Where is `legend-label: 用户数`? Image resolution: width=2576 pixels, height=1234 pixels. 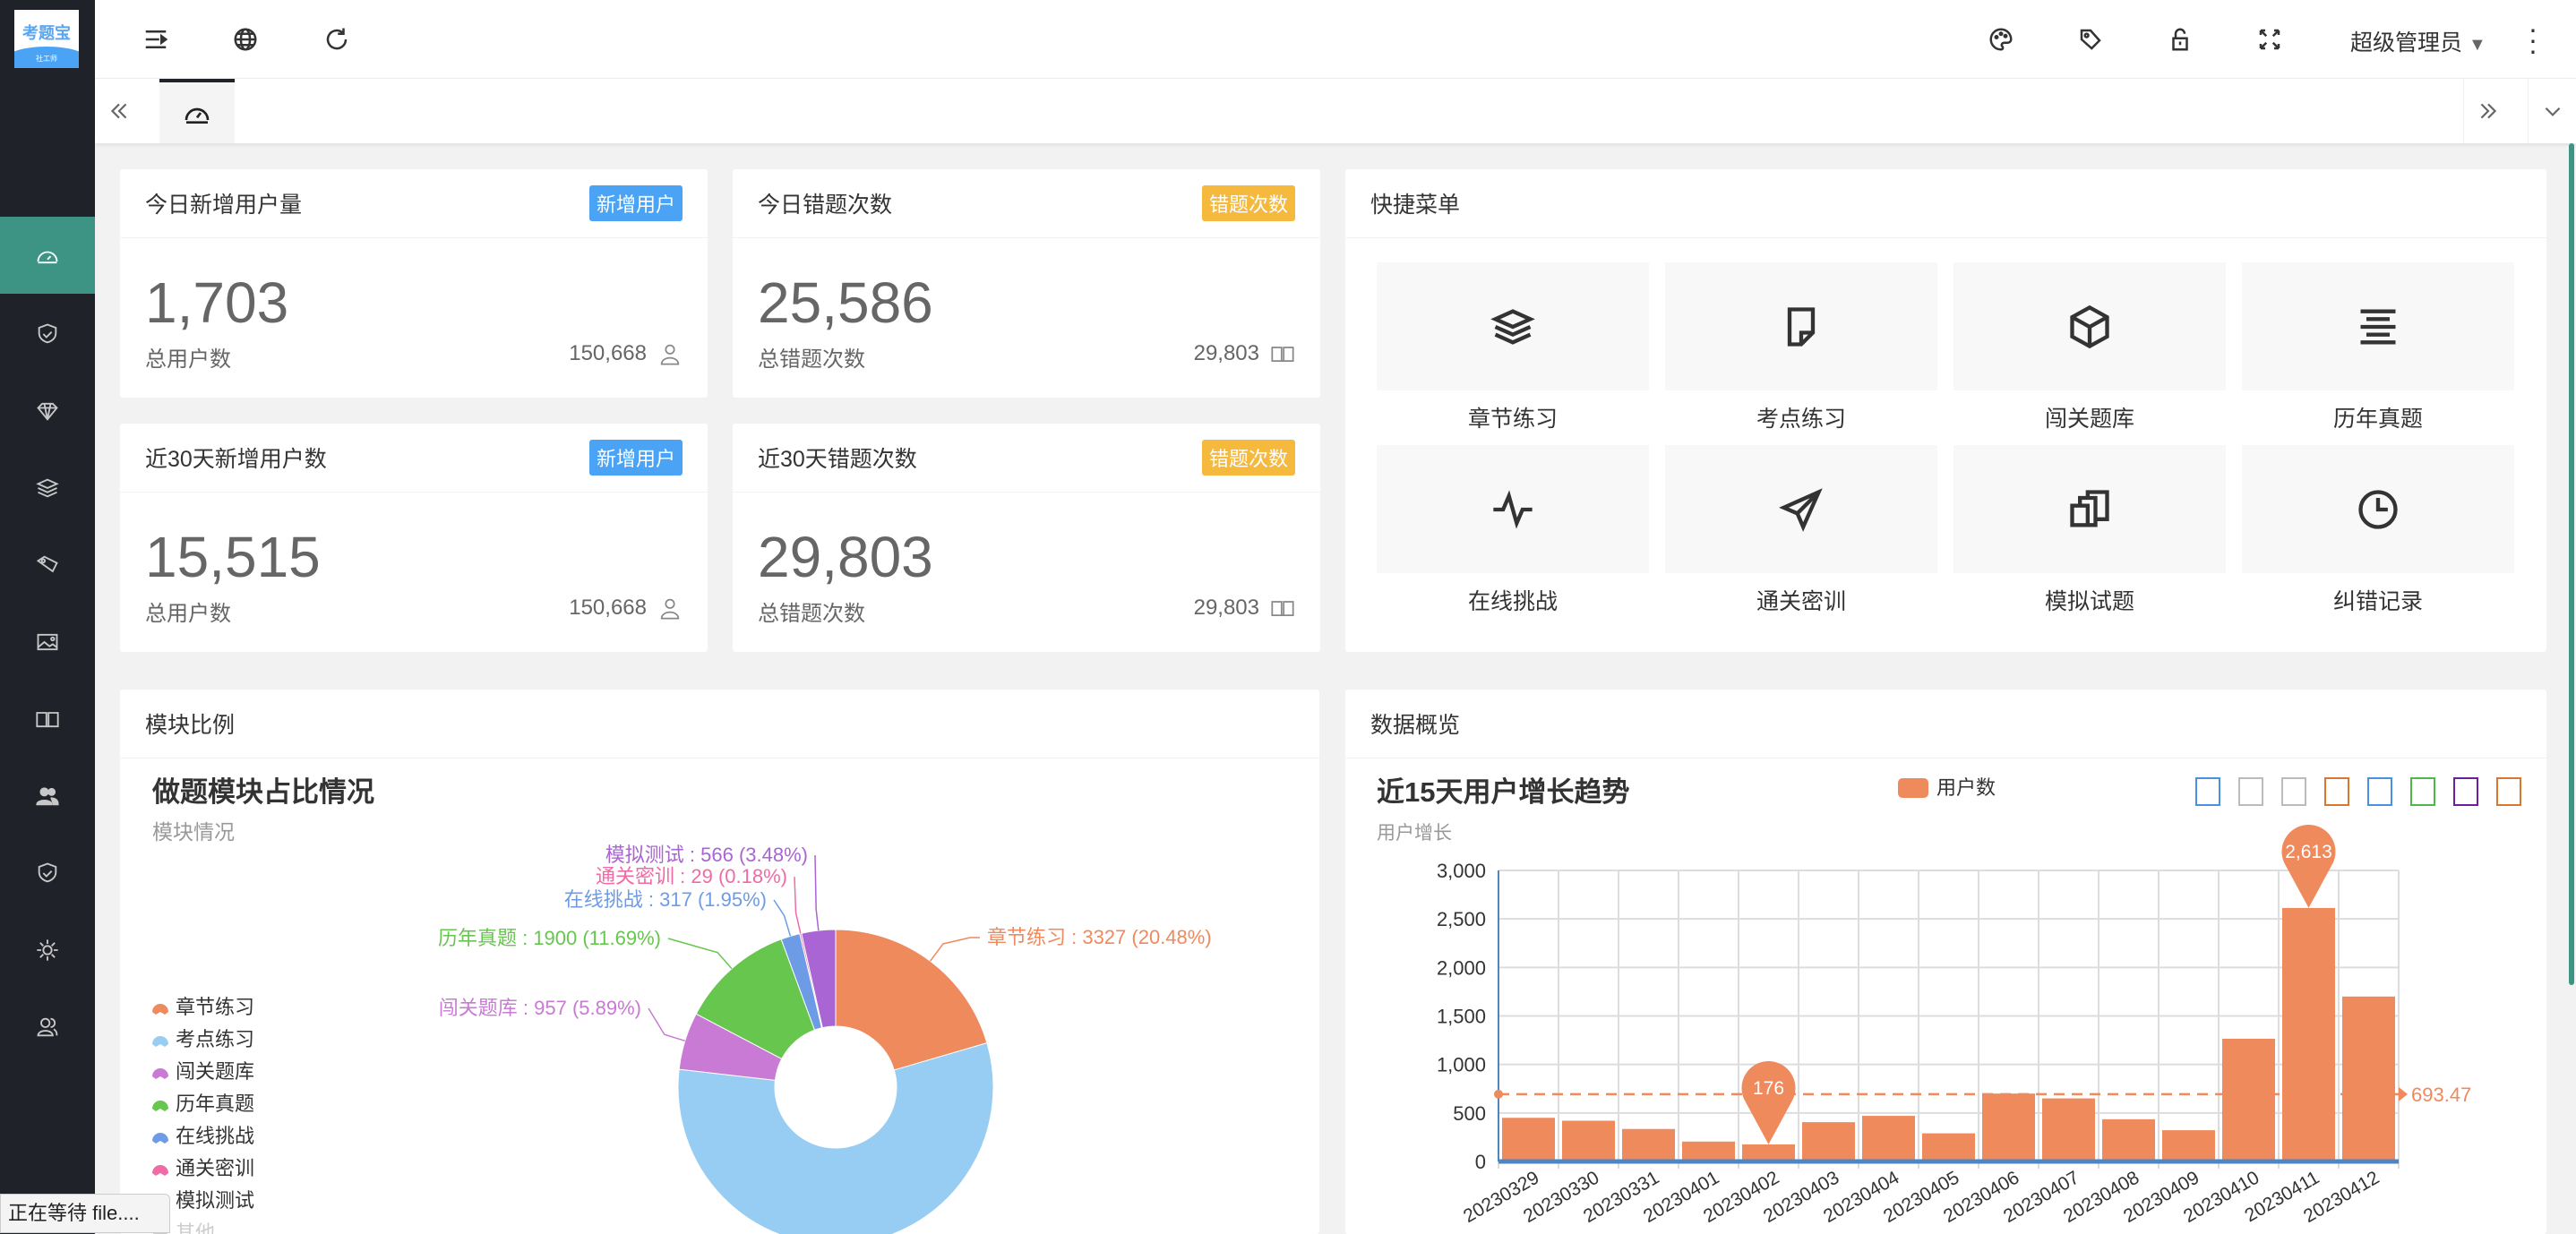
legend-label: 用户数 is located at coordinates (1966, 788).